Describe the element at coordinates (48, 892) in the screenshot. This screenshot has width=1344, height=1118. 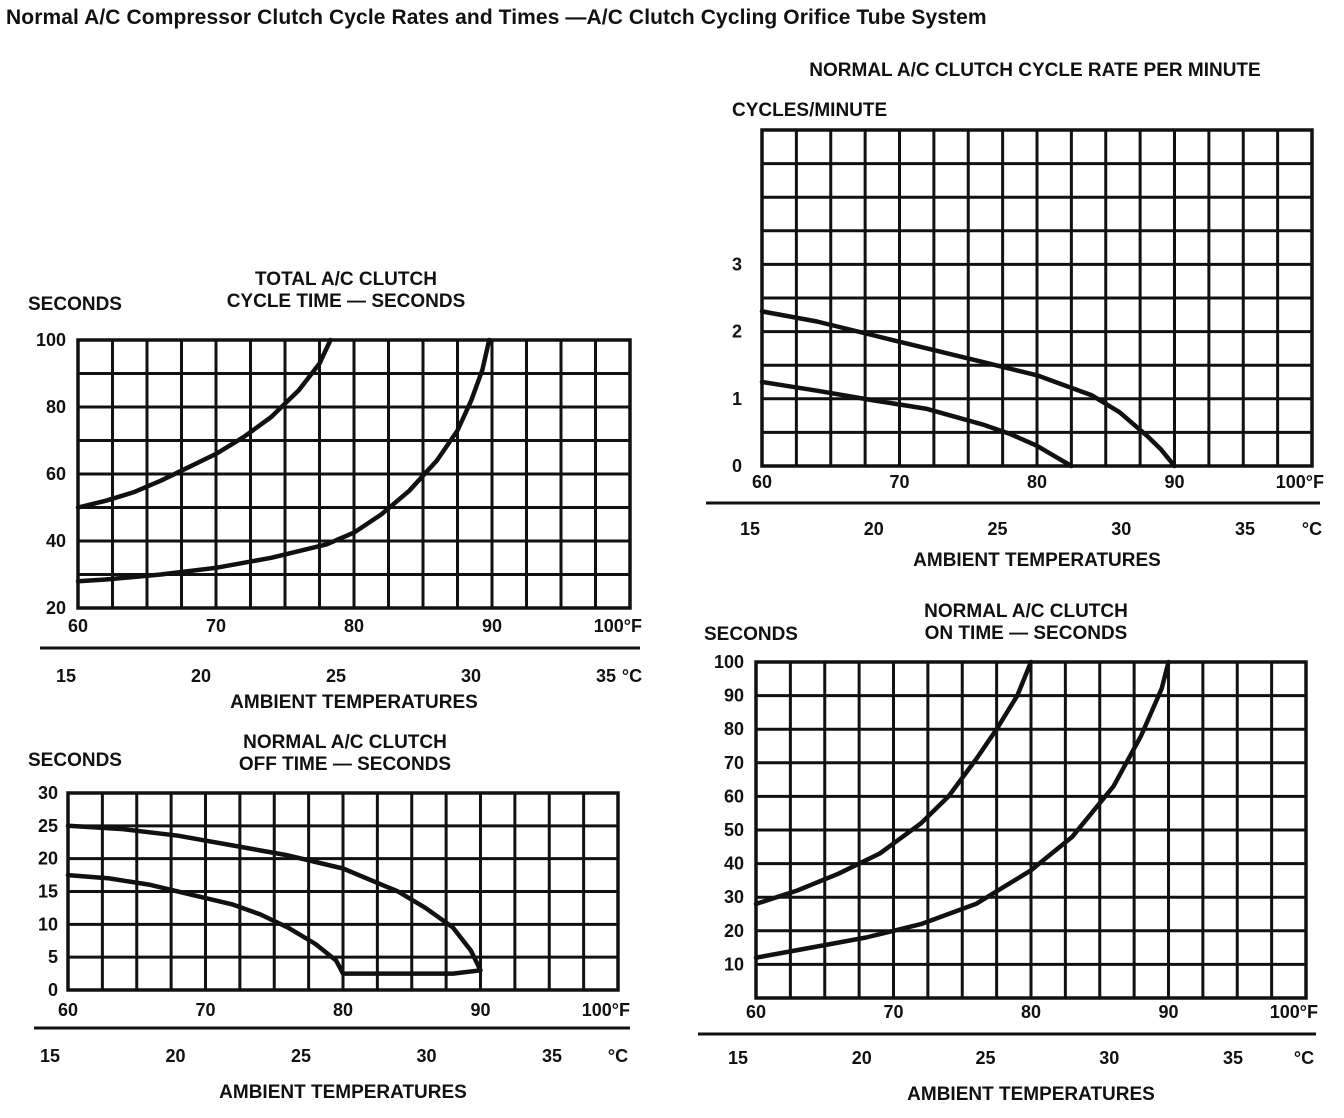
I see `y-tick-label: 15` at that location.